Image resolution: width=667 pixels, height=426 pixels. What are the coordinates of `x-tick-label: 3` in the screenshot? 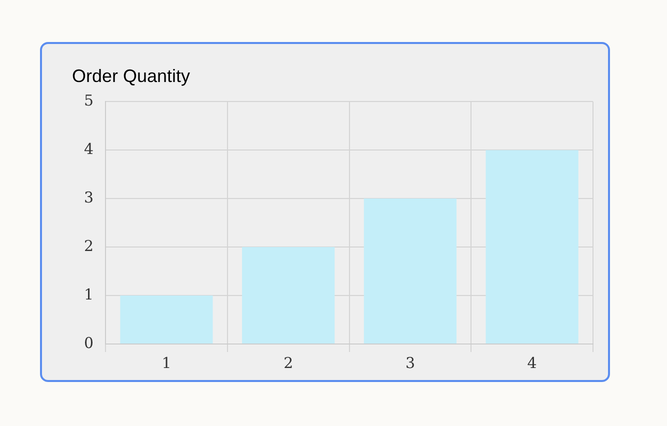 It's located at (410, 363).